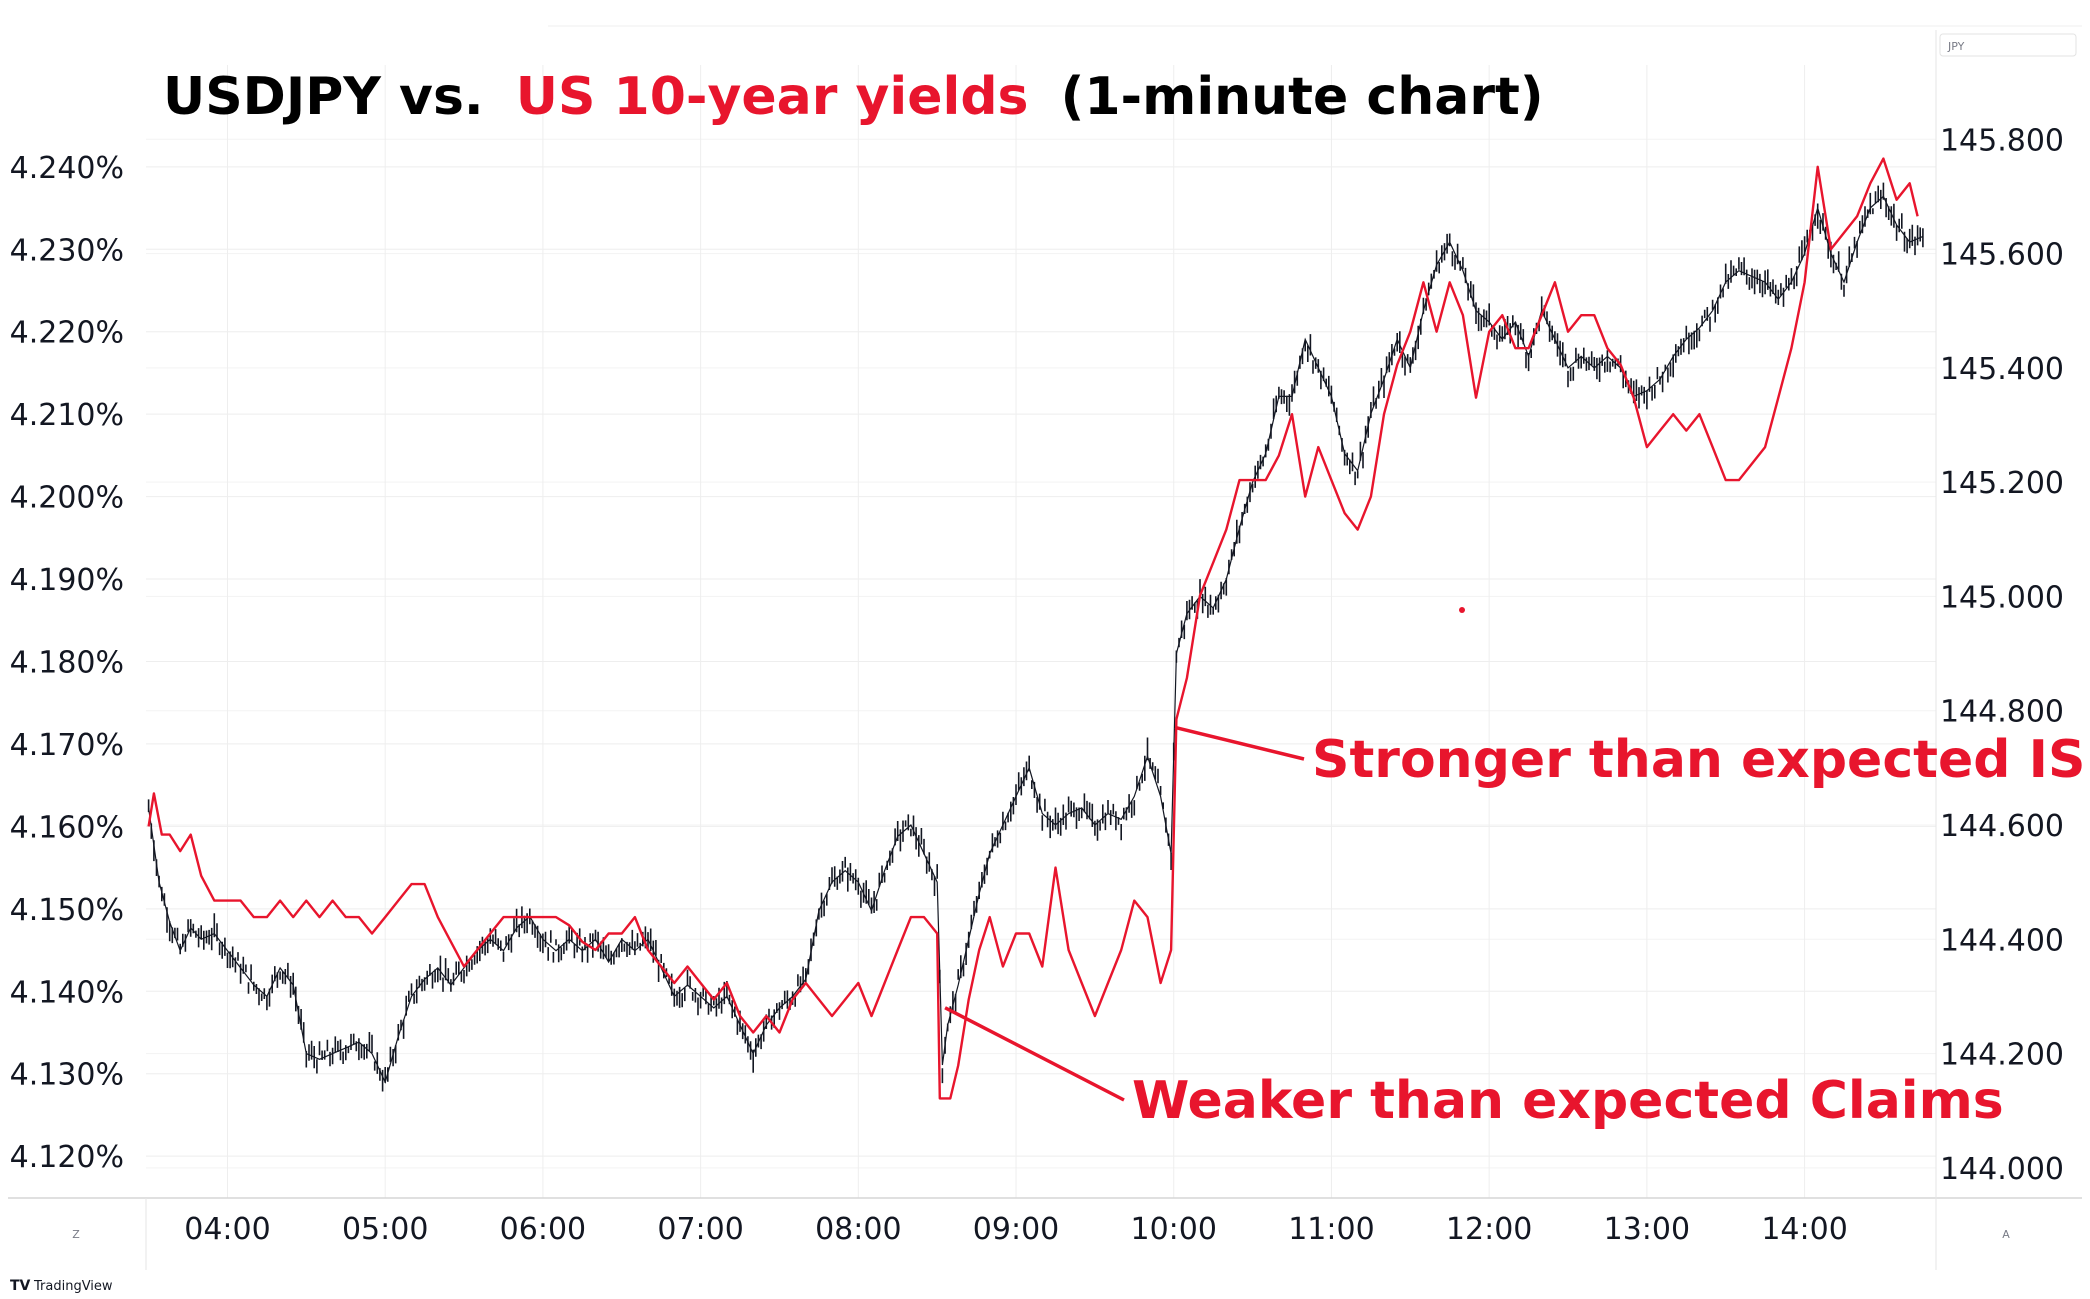 Image resolution: width=2090 pixels, height=1299 pixels. I want to click on title-us10y: US 10-year yields, so click(772, 97).